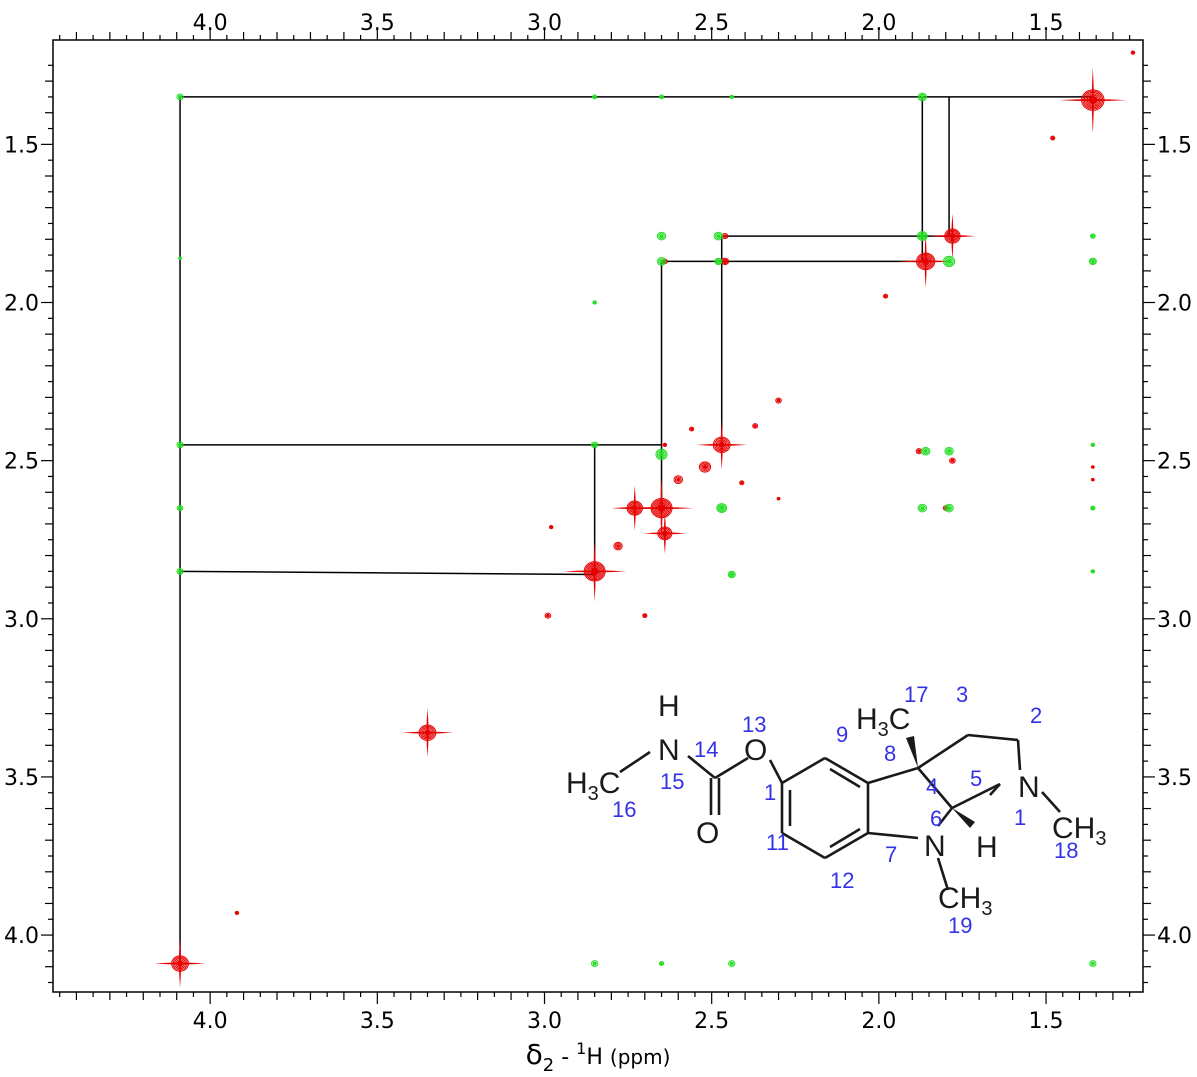 The image size is (1197, 1077). Describe the element at coordinates (1174, 304) in the screenshot. I see `y-tick-label-right: 2.0` at that location.